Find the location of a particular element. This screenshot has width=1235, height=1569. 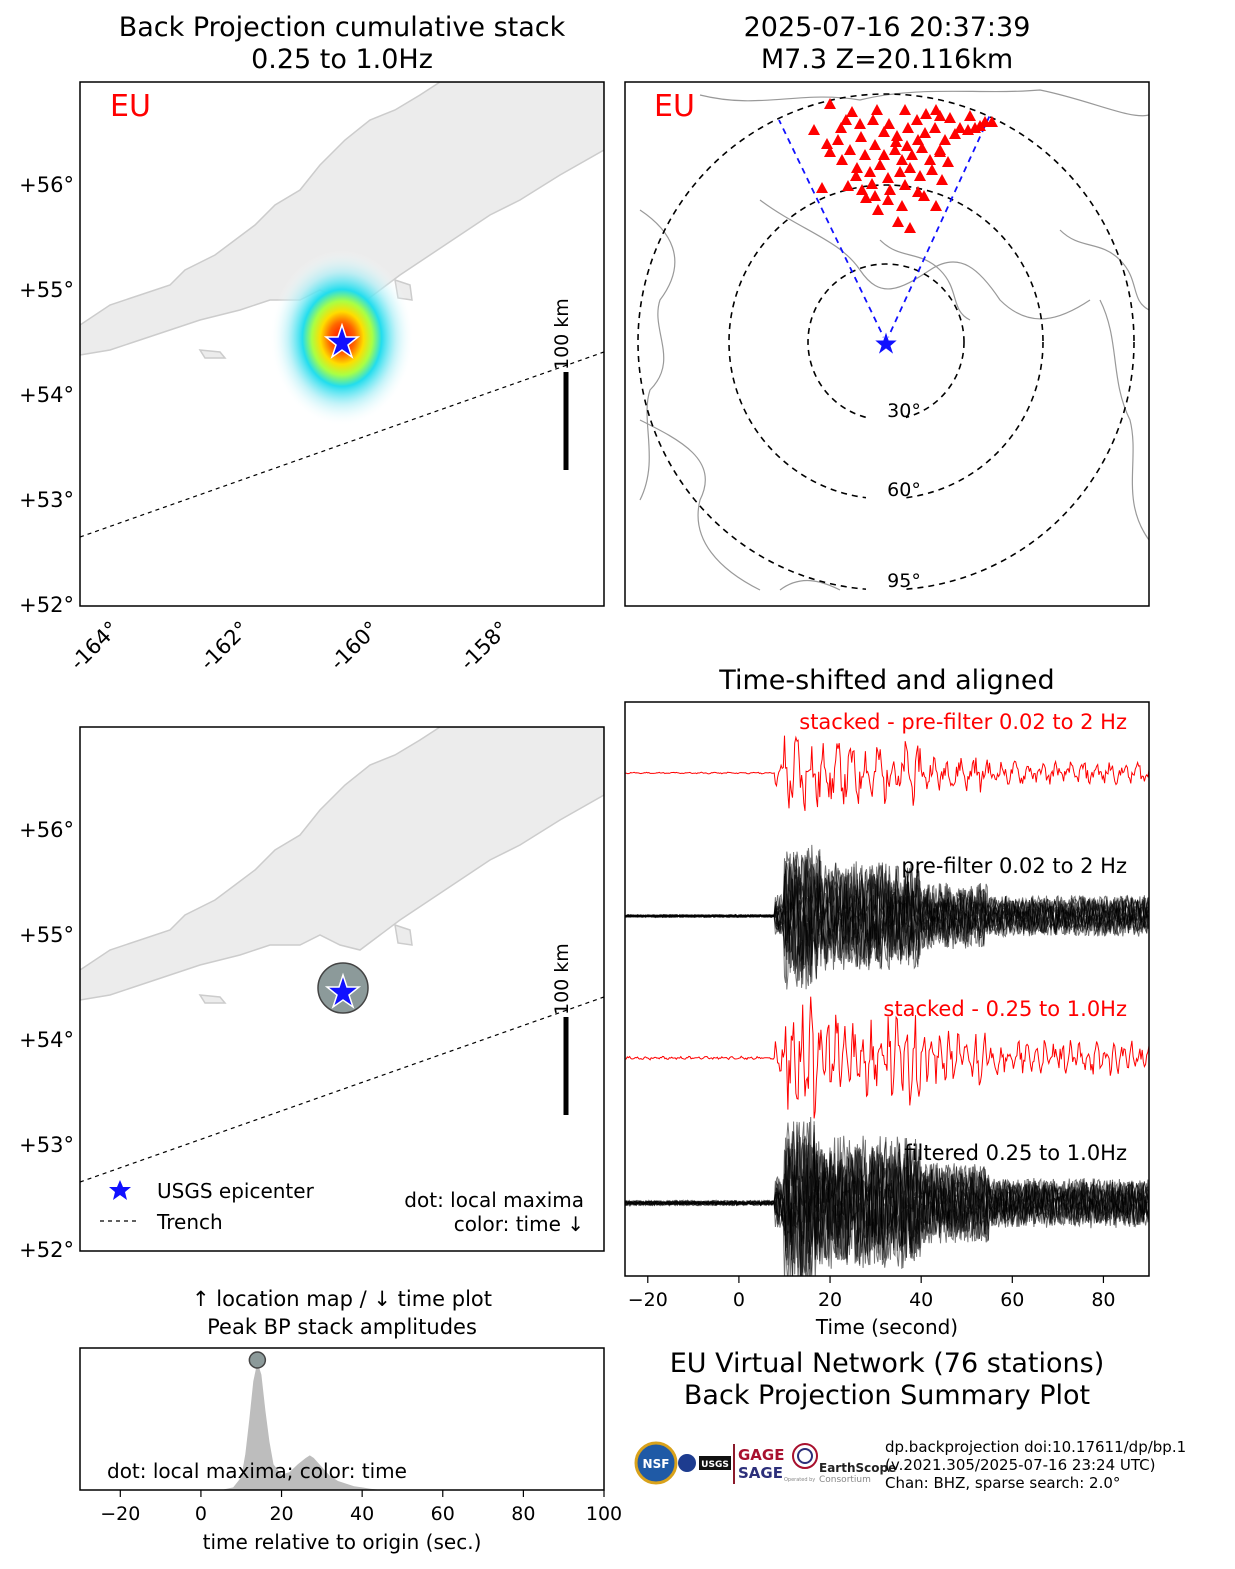

peak-xlabel: time relative to origin (sec.) is located at coordinates (342, 1542).